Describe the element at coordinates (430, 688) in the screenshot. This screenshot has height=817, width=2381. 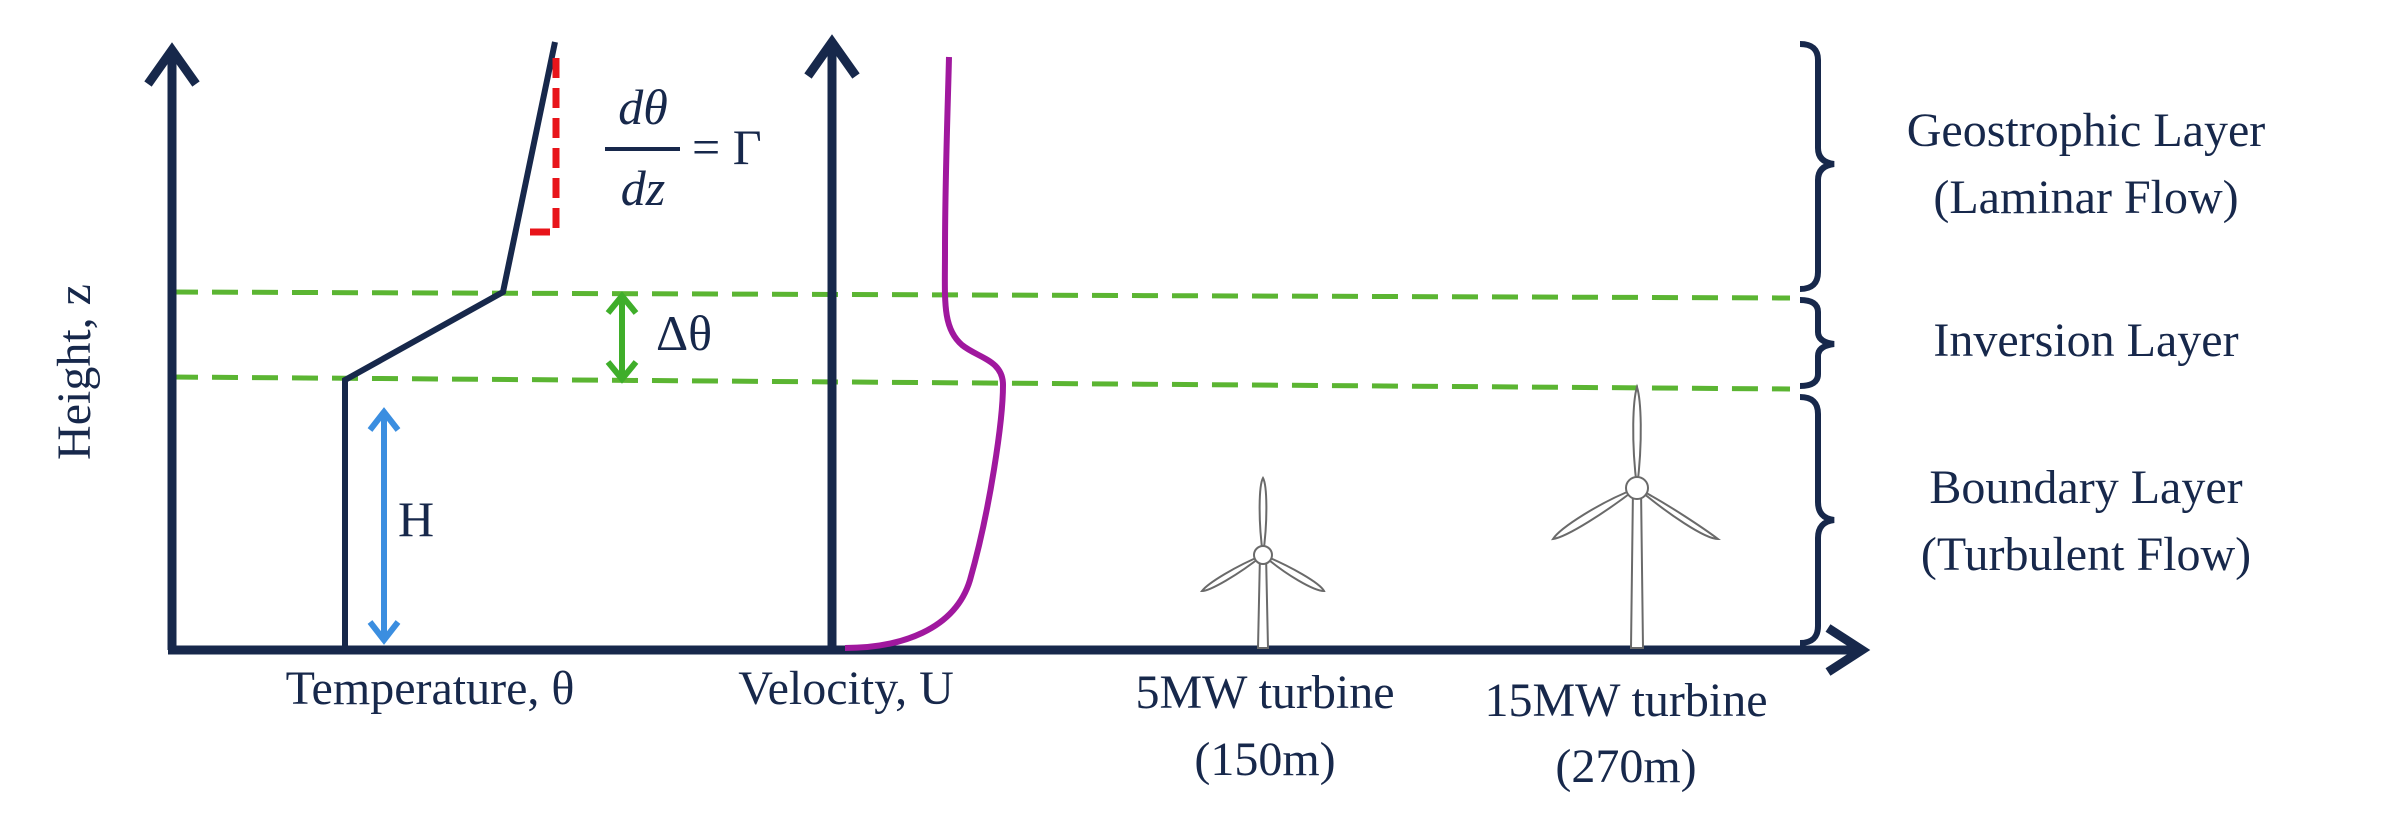
I see `temperature-axis-label: Temperature, θ` at that location.